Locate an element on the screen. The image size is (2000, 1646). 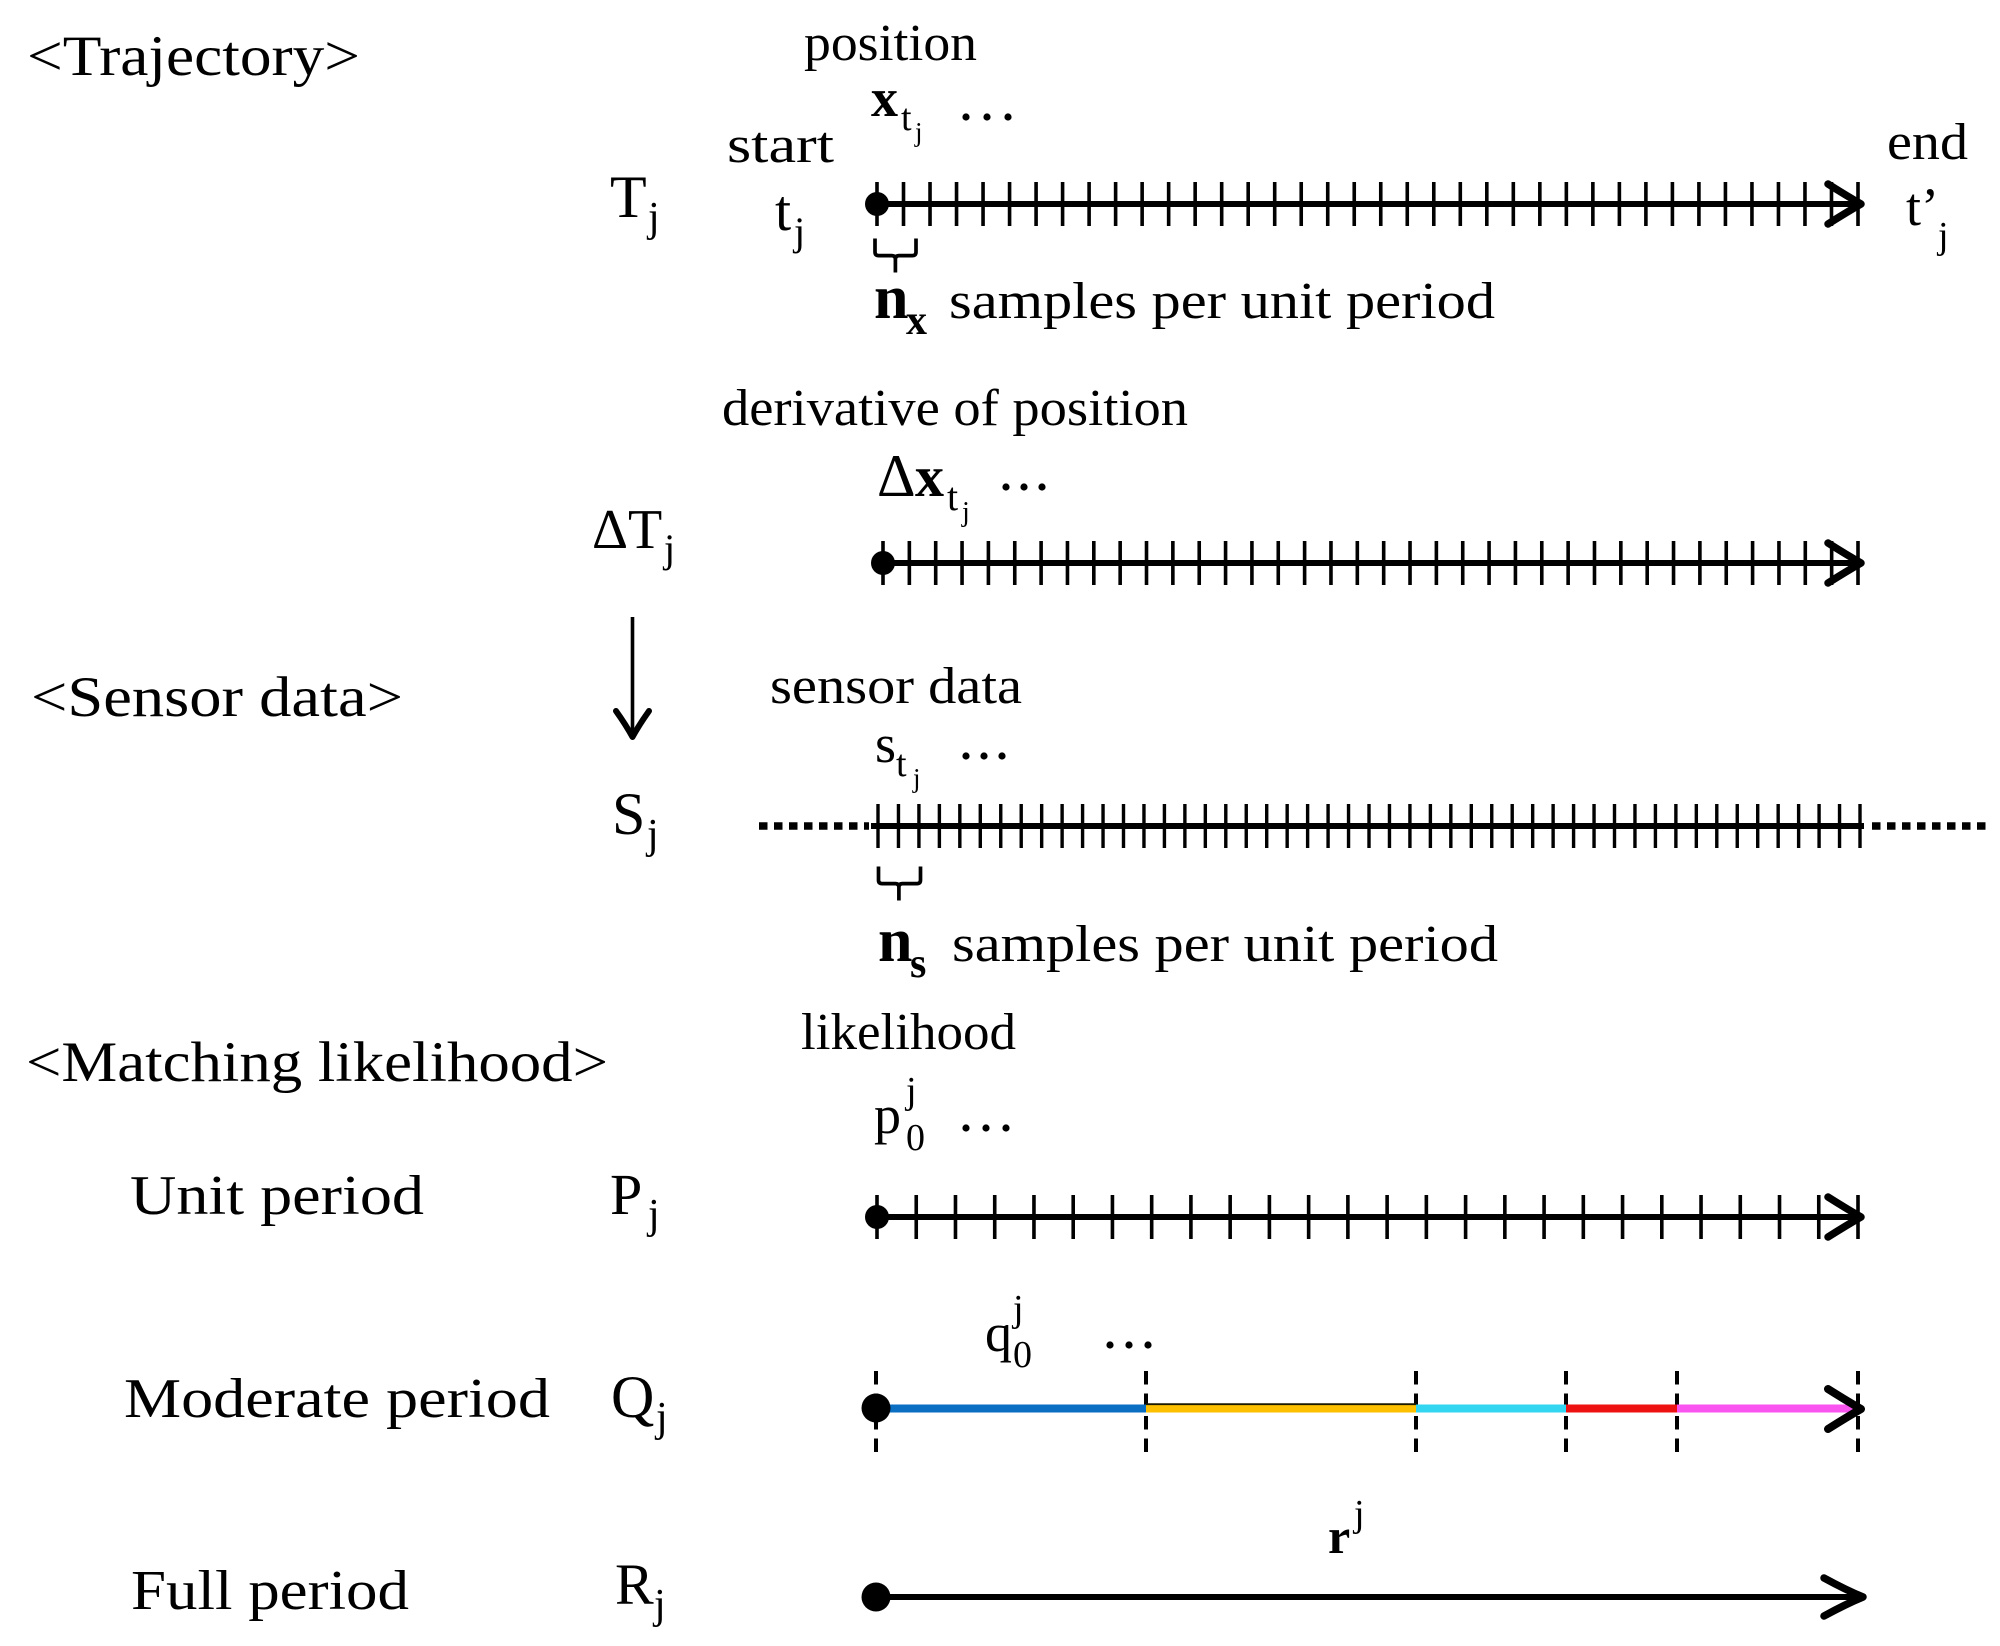
svg-text: S is located at coordinates (628, 814).